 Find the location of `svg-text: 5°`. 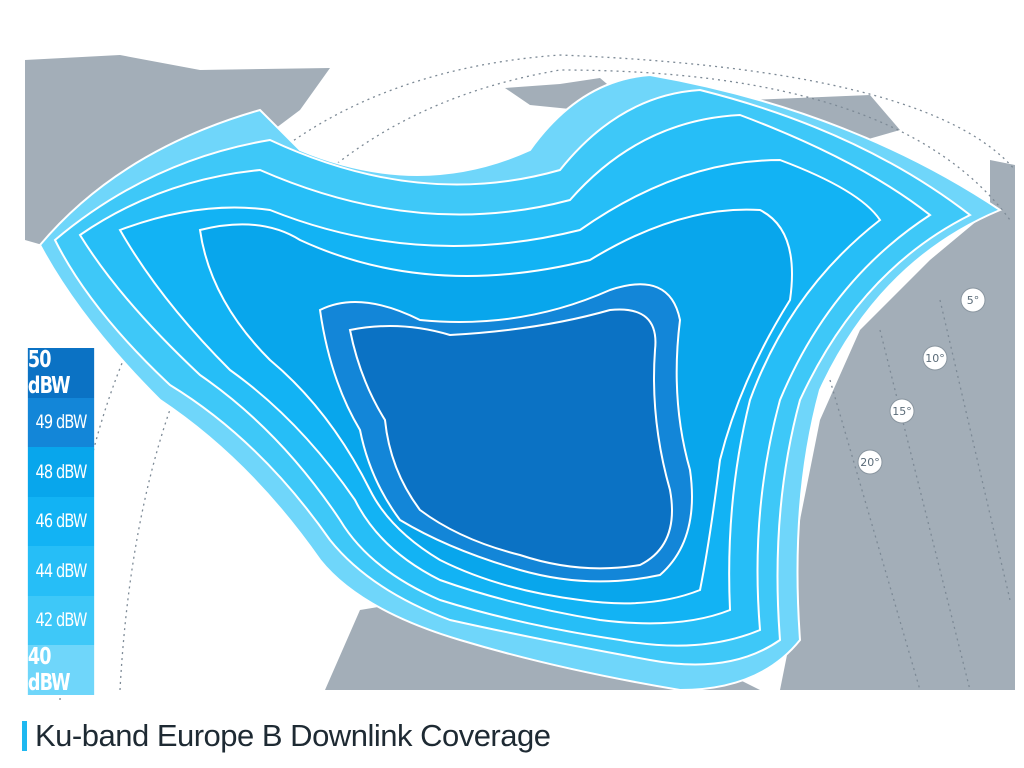

svg-text: 5° is located at coordinates (973, 300).